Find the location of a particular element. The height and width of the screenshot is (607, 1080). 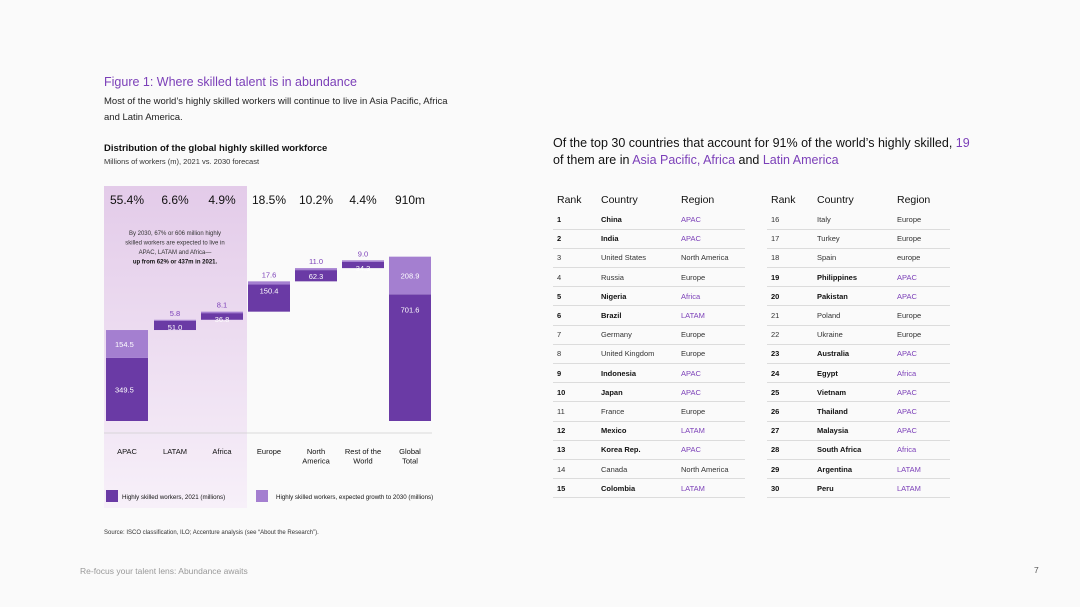

rank-cell: 4 is located at coordinates (575, 277).